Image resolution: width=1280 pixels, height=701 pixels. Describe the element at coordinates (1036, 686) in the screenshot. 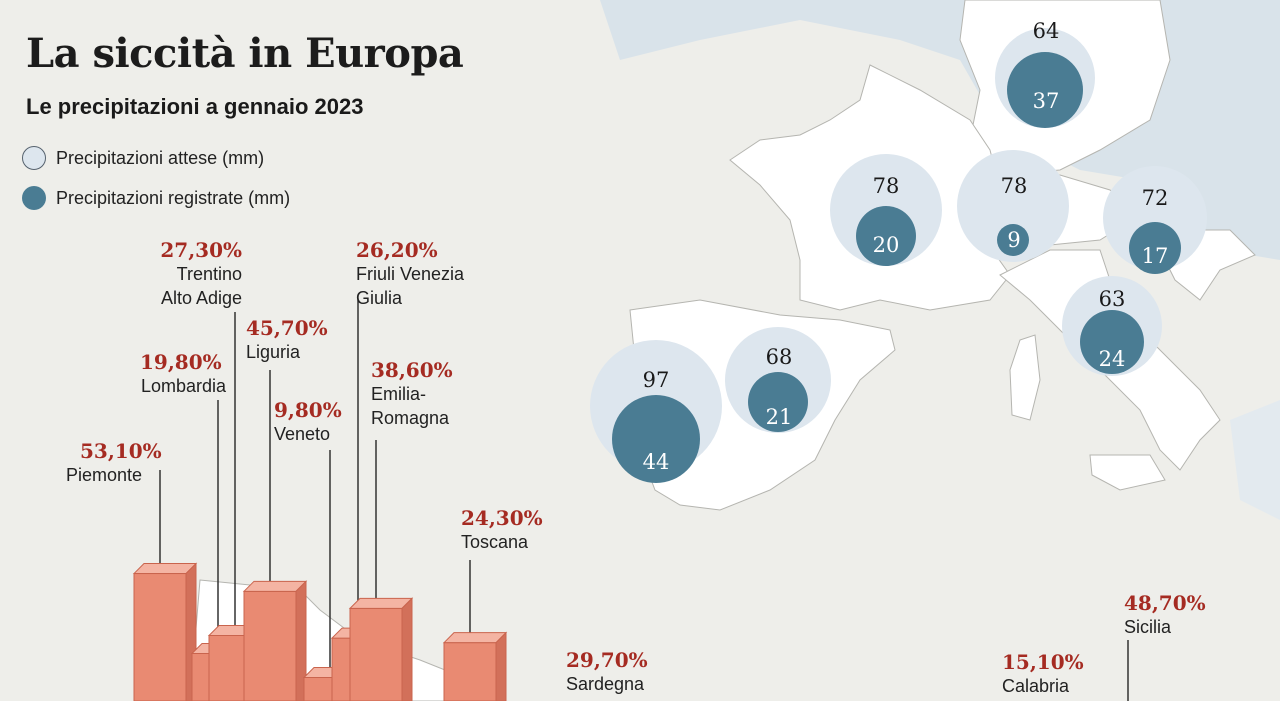

I see `region-name: Calabria` at that location.